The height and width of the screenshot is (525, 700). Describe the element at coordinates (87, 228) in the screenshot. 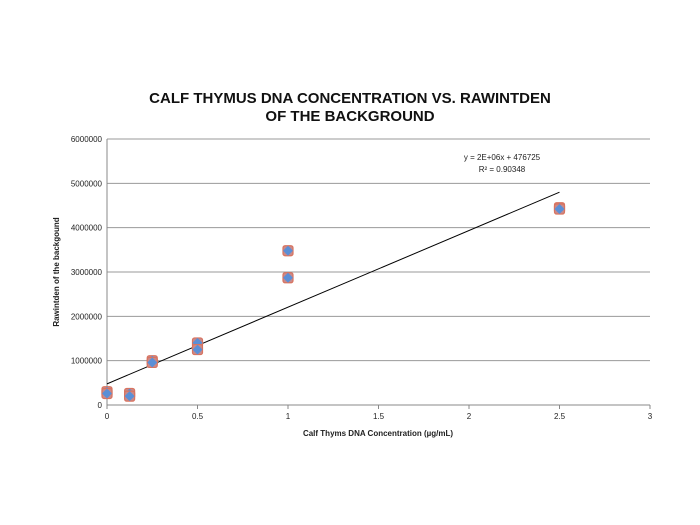

I see `y-tick-label: 4000000` at that location.